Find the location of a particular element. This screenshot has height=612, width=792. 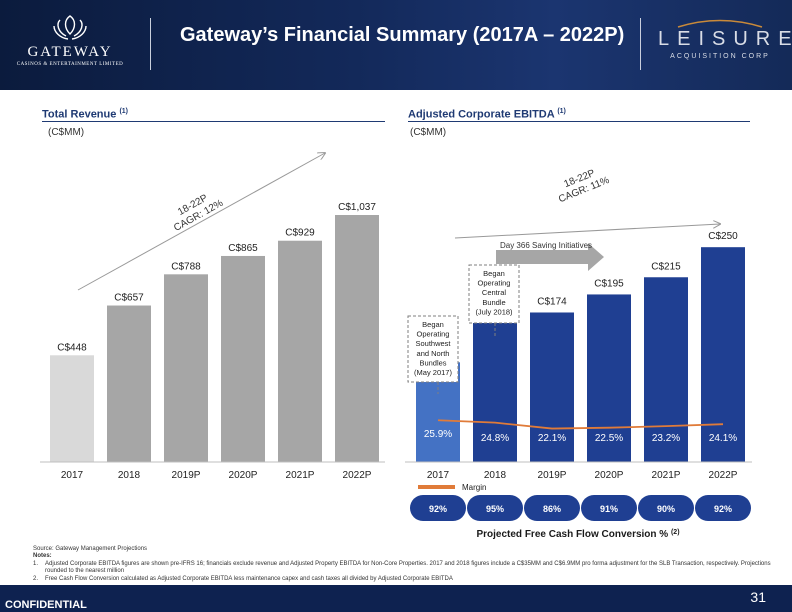

revenue-title-text: Total Revenue is located at coordinates (79, 114).